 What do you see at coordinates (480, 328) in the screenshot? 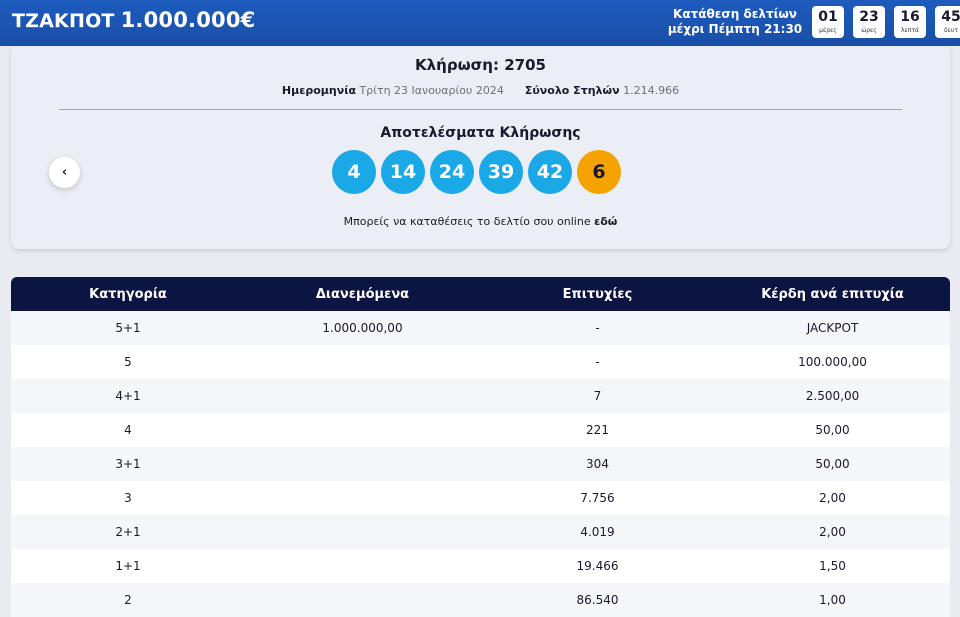
I see `table-row: 5+1 1.000.000,00 - JACKPOT` at bounding box center [480, 328].